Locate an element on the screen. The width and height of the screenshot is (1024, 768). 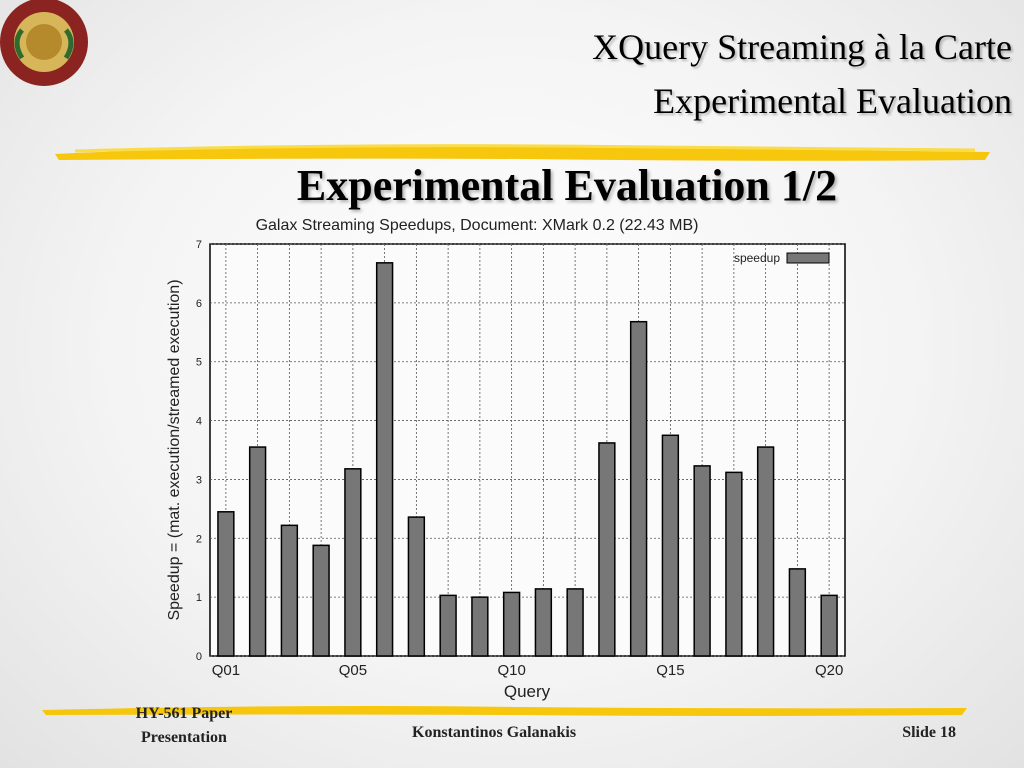
bar-q13 is located at coordinates (607, 549).